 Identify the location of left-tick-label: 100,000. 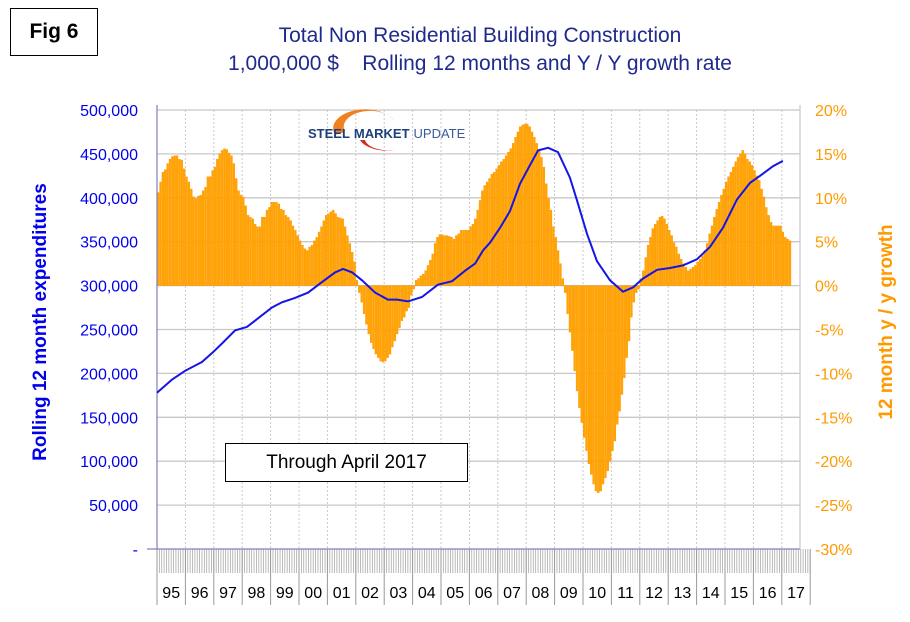
(109, 462).